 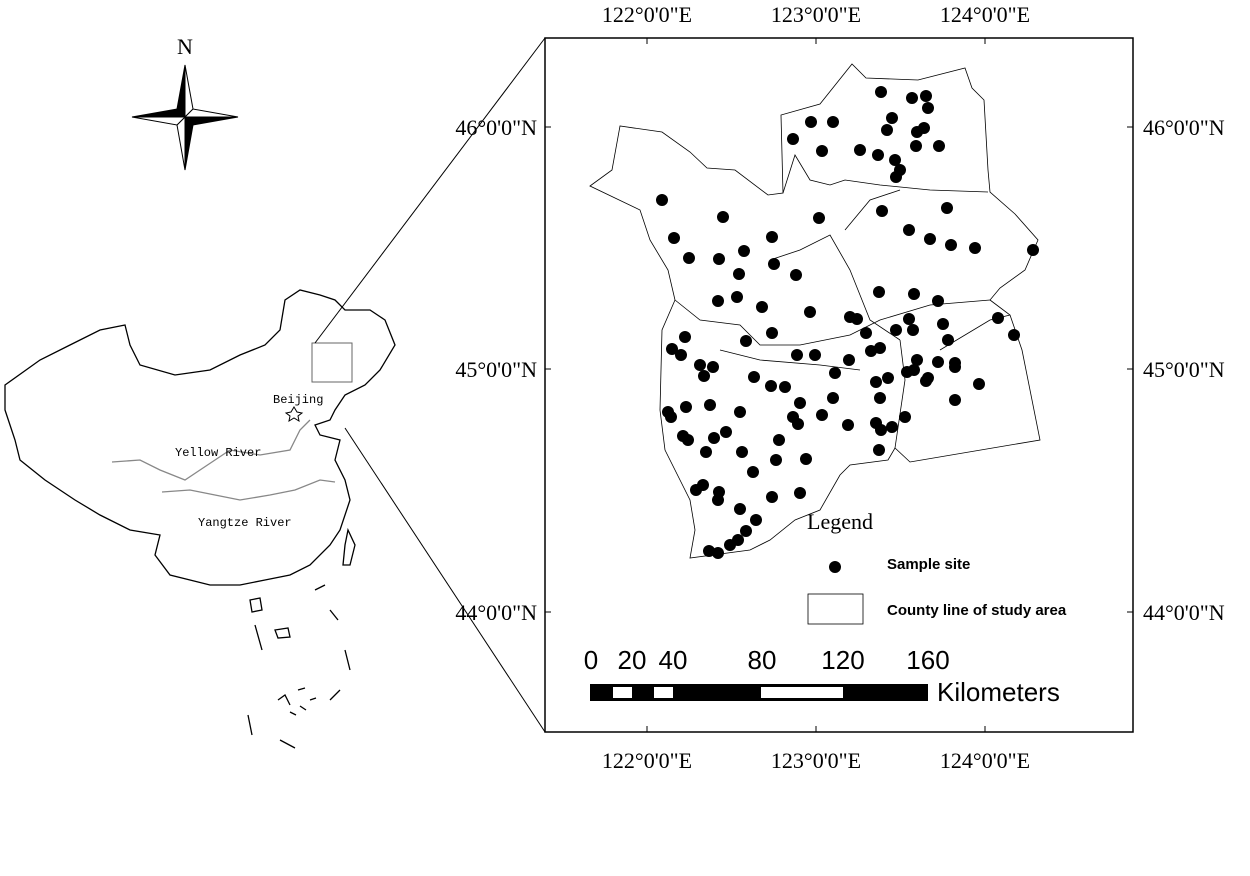 What do you see at coordinates (985, 760) in the screenshot?
I see `bottom-tick-label: 124°0'0"E` at bounding box center [985, 760].